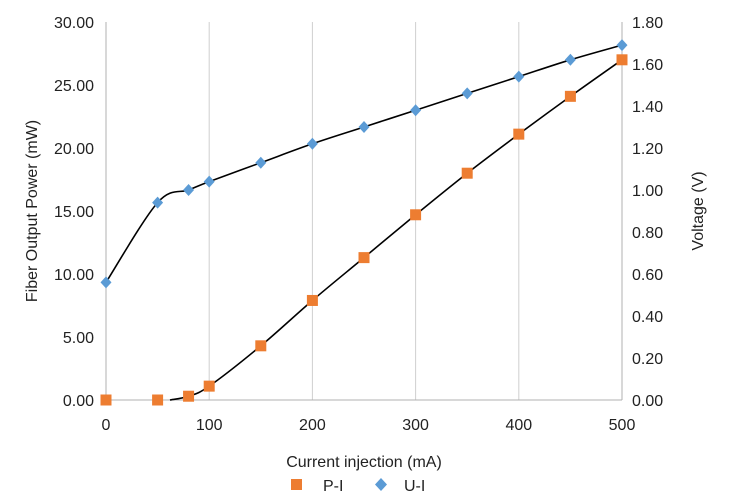 This screenshot has width=745, height=503. What do you see at coordinates (647, 107) in the screenshot?
I see `right-y-tick-label: 1.40` at bounding box center [647, 107].